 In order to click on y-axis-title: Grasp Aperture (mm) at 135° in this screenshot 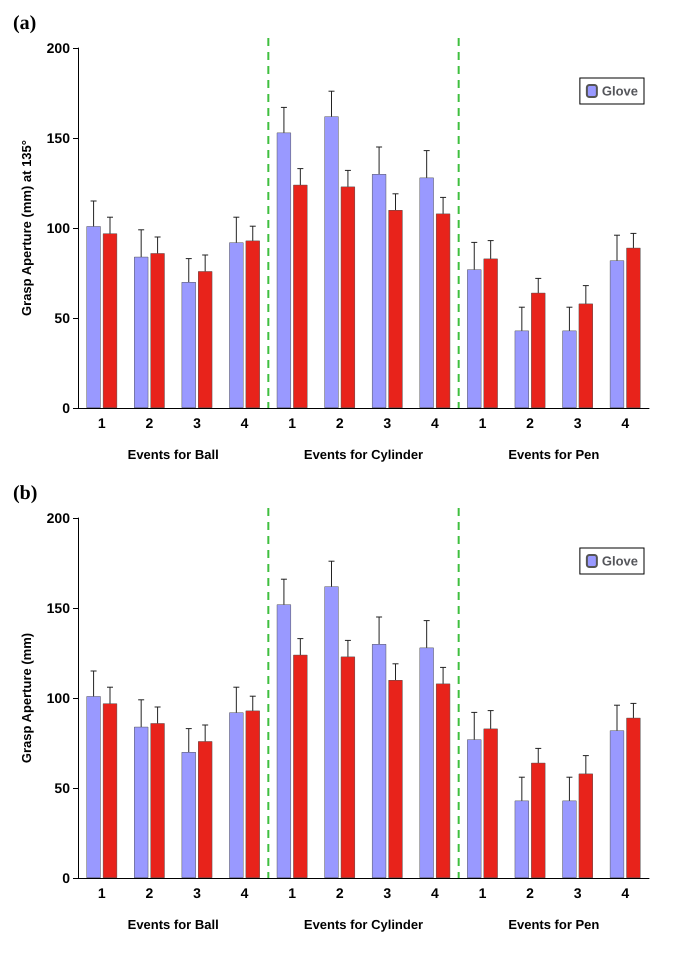, I will do `click(26, 228)`.